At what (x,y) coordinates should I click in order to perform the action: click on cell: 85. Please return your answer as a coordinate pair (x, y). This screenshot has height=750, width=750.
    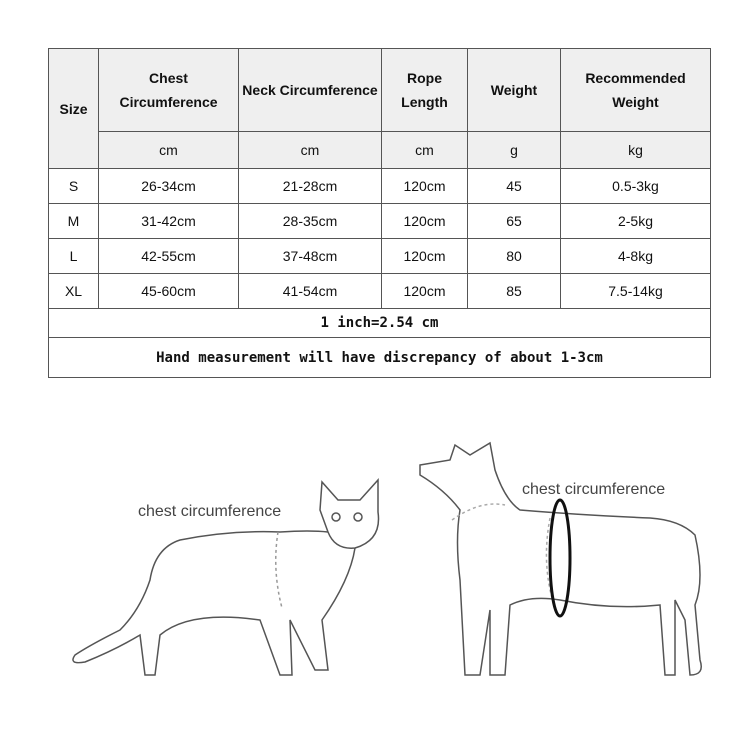
    Looking at the image, I should click on (514, 291).